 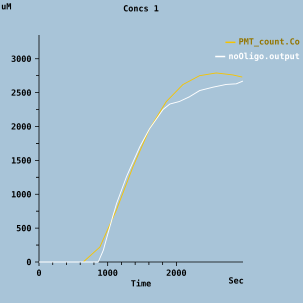 What do you see at coordinates (108, 273) in the screenshot?
I see `x-tick-label: 1000` at bounding box center [108, 273].